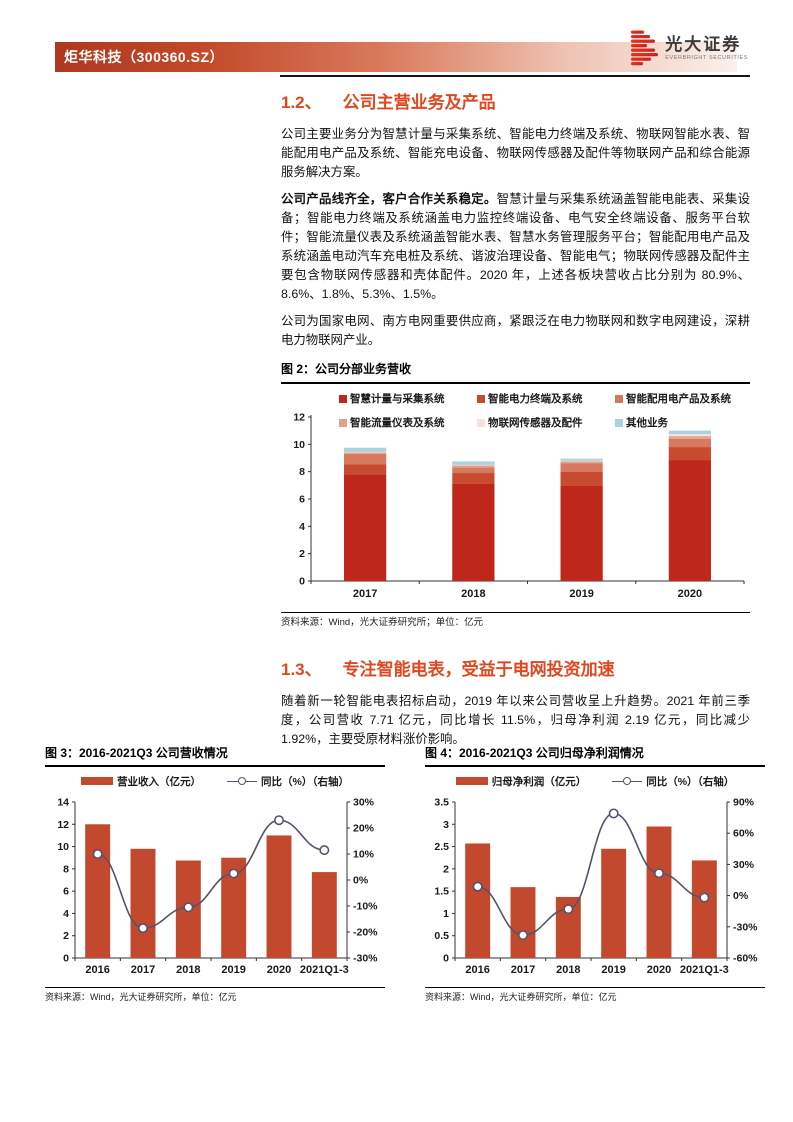 Image resolution: width=793 pixels, height=1122 pixels. I want to click on svg-text: 3, so click(446, 825).